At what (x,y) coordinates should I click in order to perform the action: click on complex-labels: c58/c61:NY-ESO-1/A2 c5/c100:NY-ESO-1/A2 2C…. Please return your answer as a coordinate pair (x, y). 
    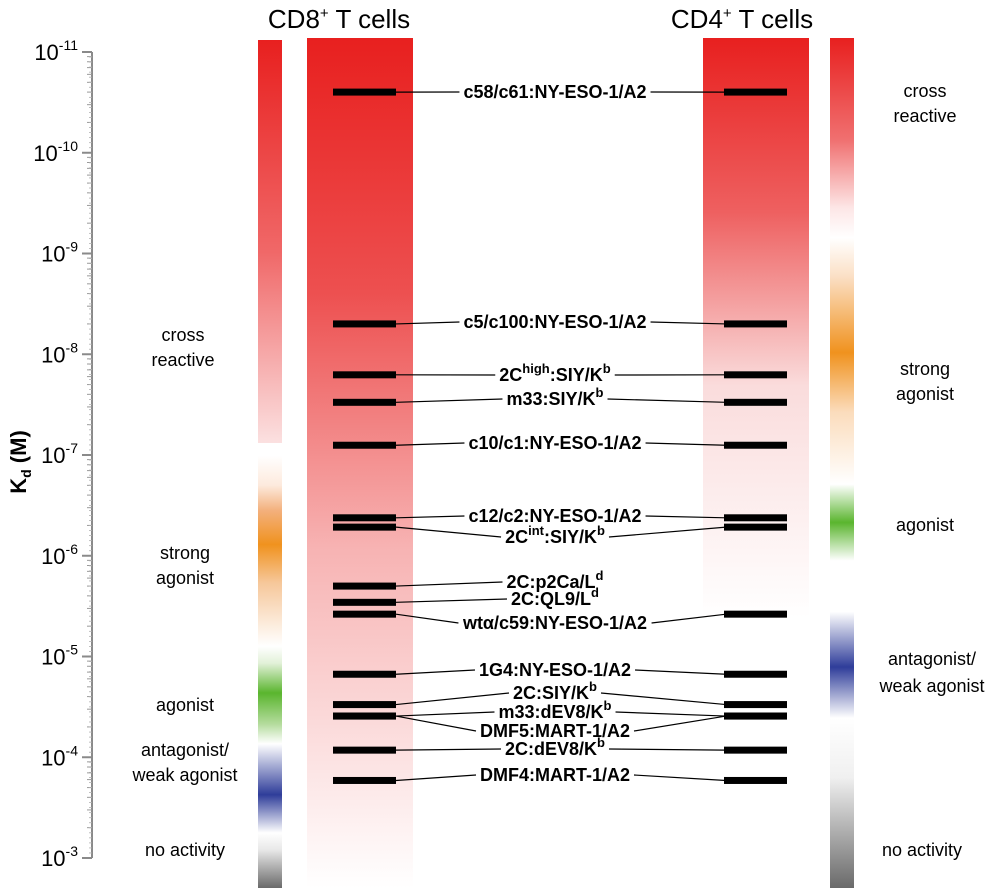
    Looking at the image, I should click on (554, 433).